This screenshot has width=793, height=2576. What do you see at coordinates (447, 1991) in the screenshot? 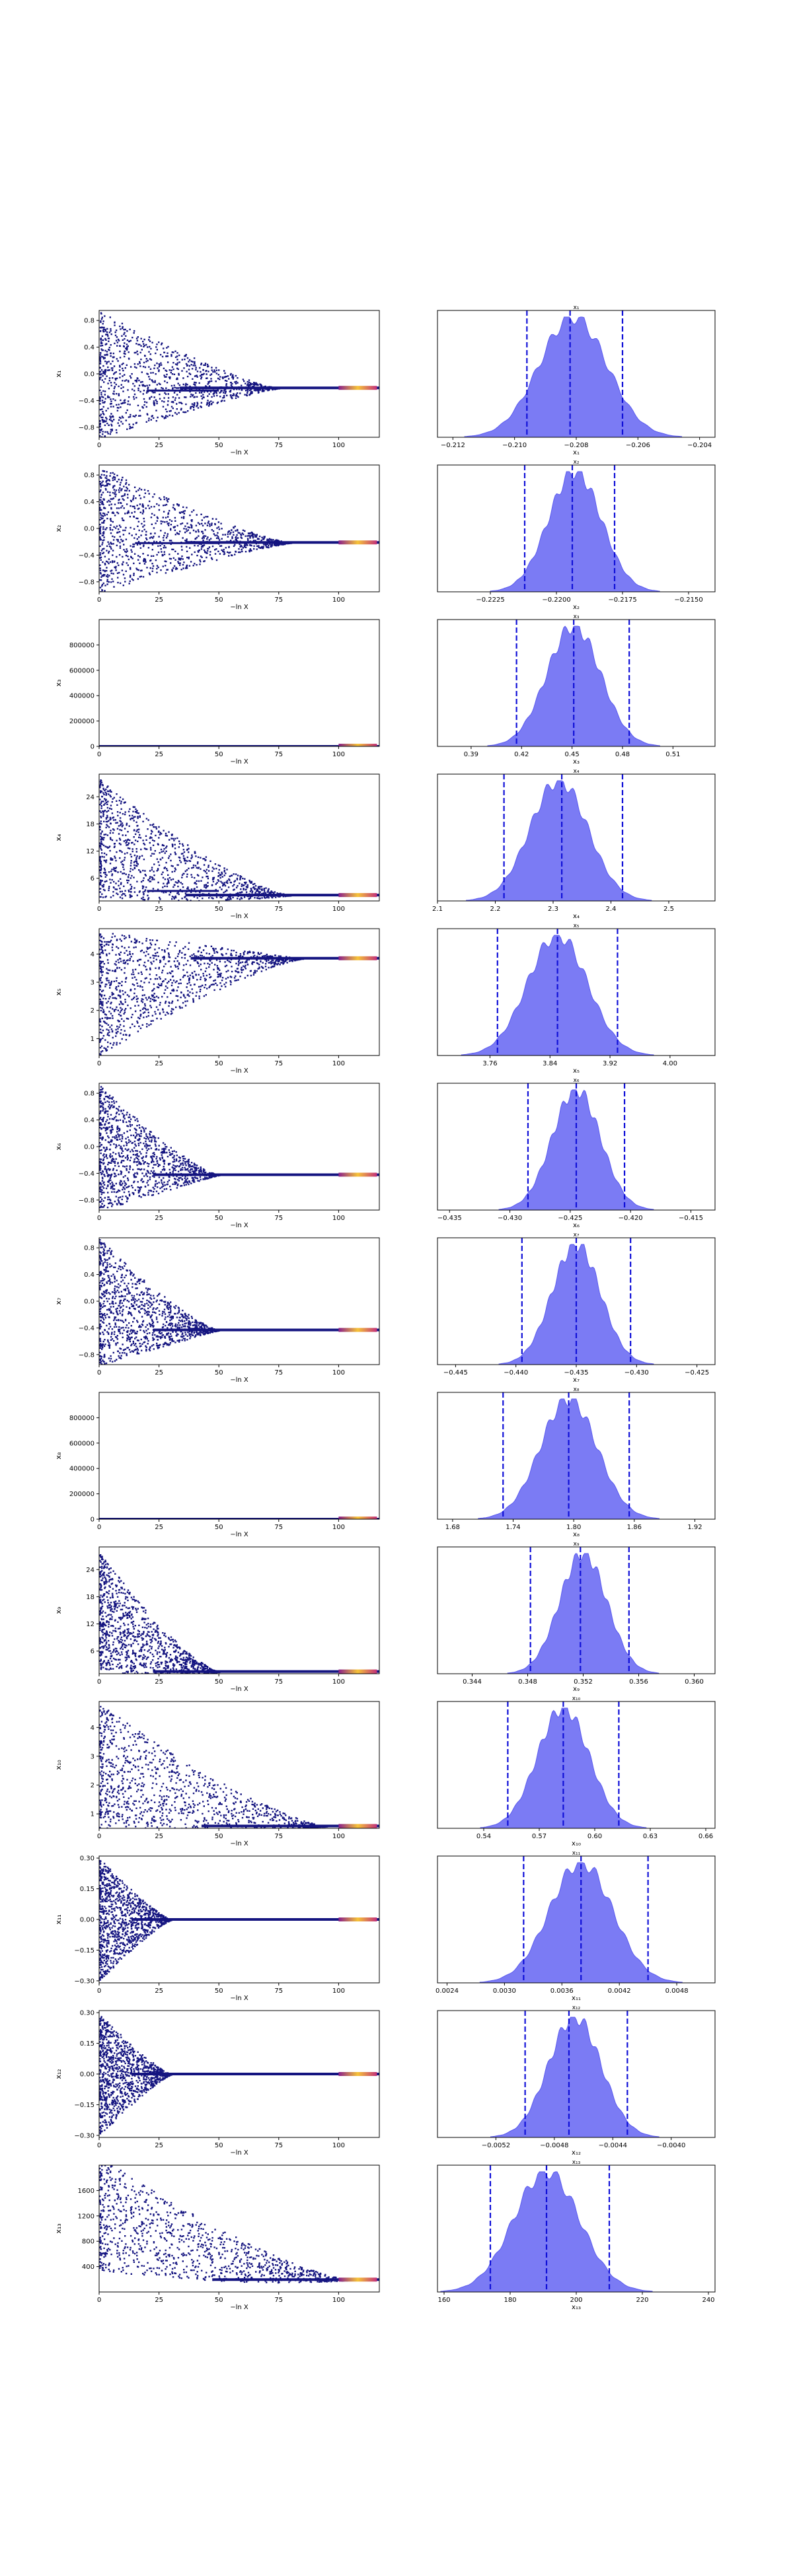
I see `hist-xtick-label: 0.0024` at bounding box center [447, 1991].